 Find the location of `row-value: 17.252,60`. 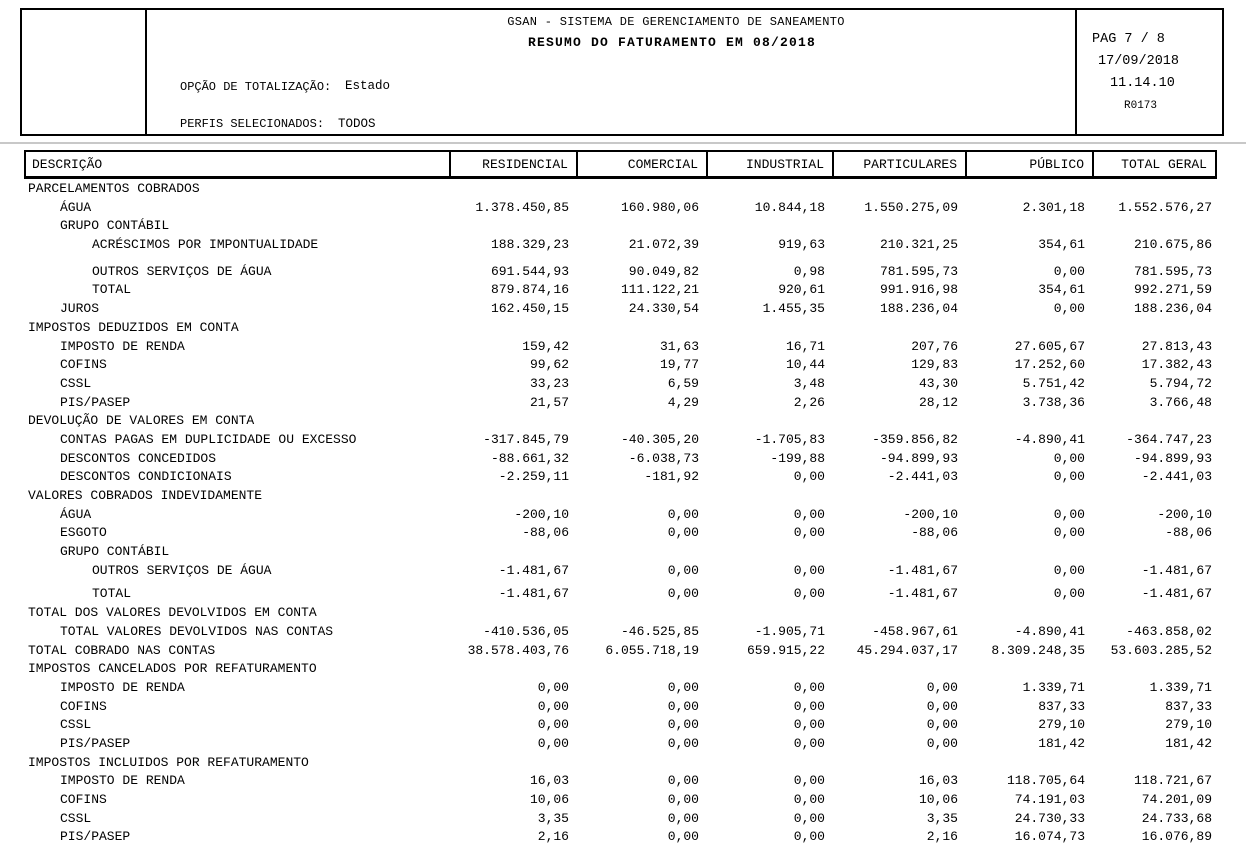

row-value: 17.252,60 is located at coordinates (1049, 365).